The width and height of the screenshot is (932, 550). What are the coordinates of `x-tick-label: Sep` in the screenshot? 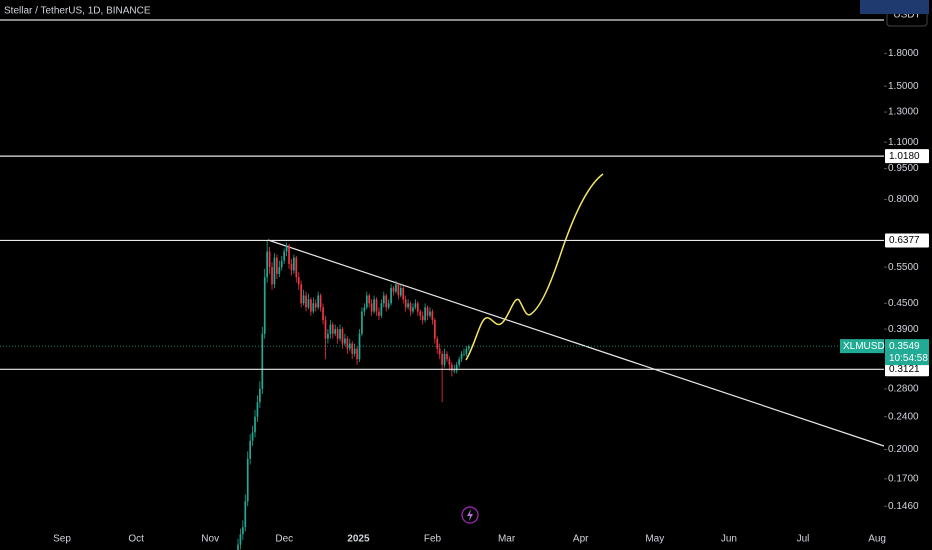 It's located at (62, 539).